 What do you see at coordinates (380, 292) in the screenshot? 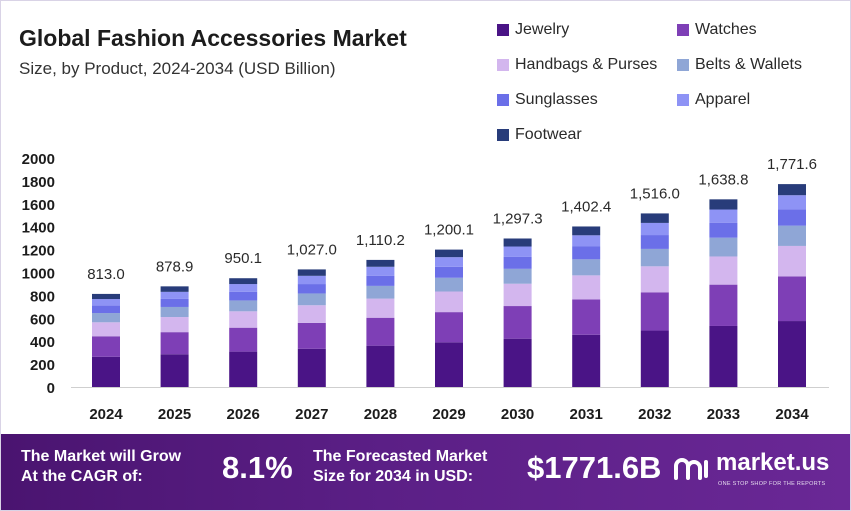
I see `bar-segment-belts-wallets-2028` at bounding box center [380, 292].